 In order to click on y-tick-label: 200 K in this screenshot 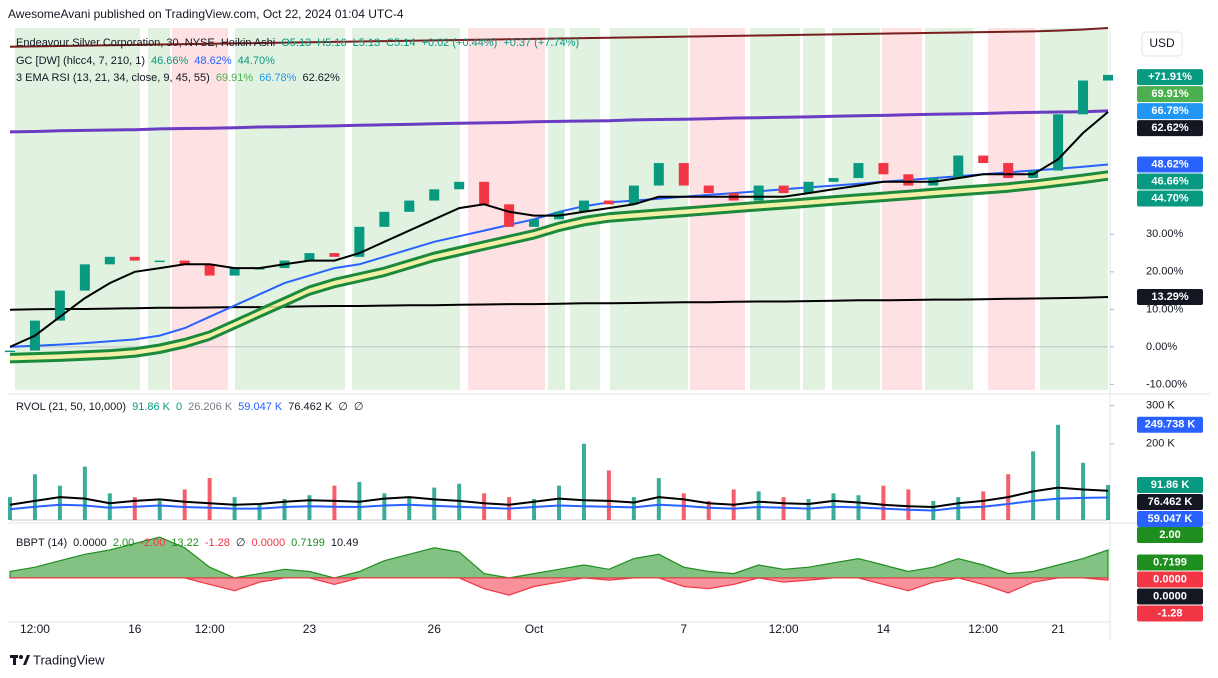, I will do `click(1160, 444)`.